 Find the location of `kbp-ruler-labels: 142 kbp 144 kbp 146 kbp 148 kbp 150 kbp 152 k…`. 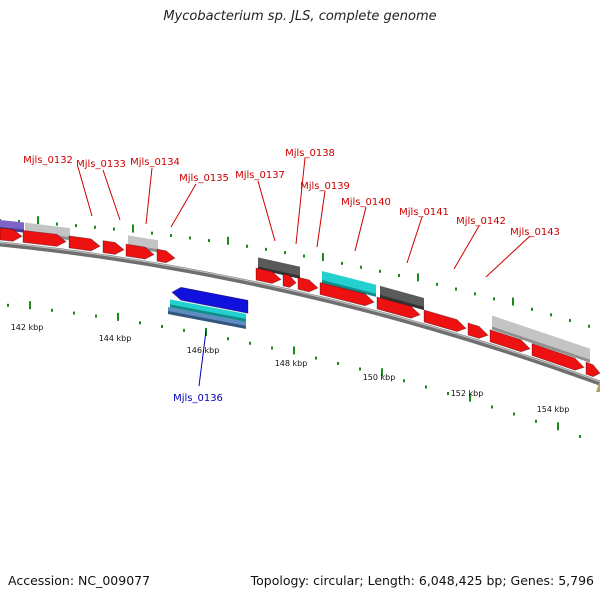

kbp-ruler-labels: 142 kbp 144 kbp 146 kbp 148 kbp 150 kbp 152 k… is located at coordinates (305, 368).